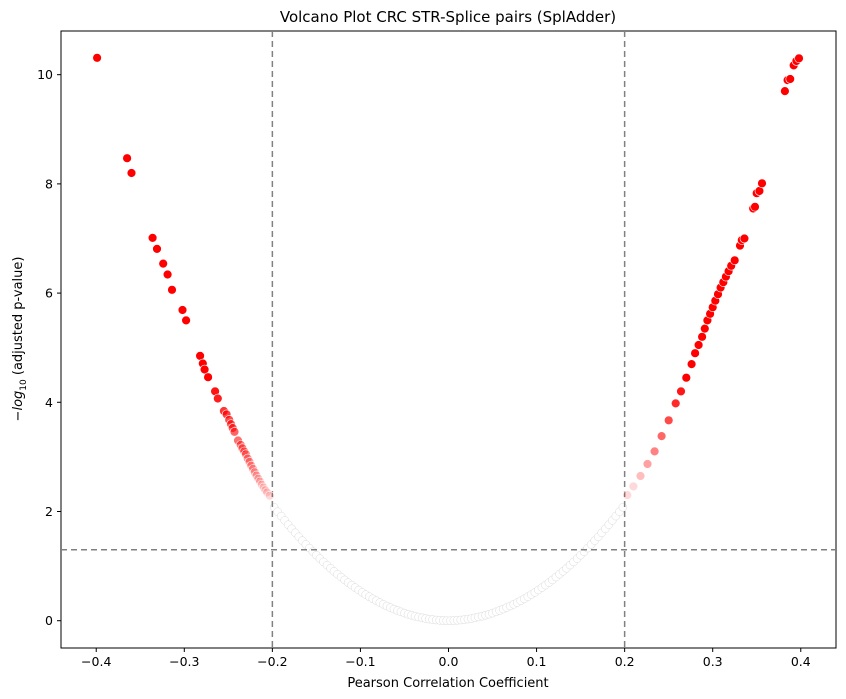 This screenshot has width=846, height=699. What do you see at coordinates (623, 507) in the screenshot?
I see `nonsignificant-point` at bounding box center [623, 507].